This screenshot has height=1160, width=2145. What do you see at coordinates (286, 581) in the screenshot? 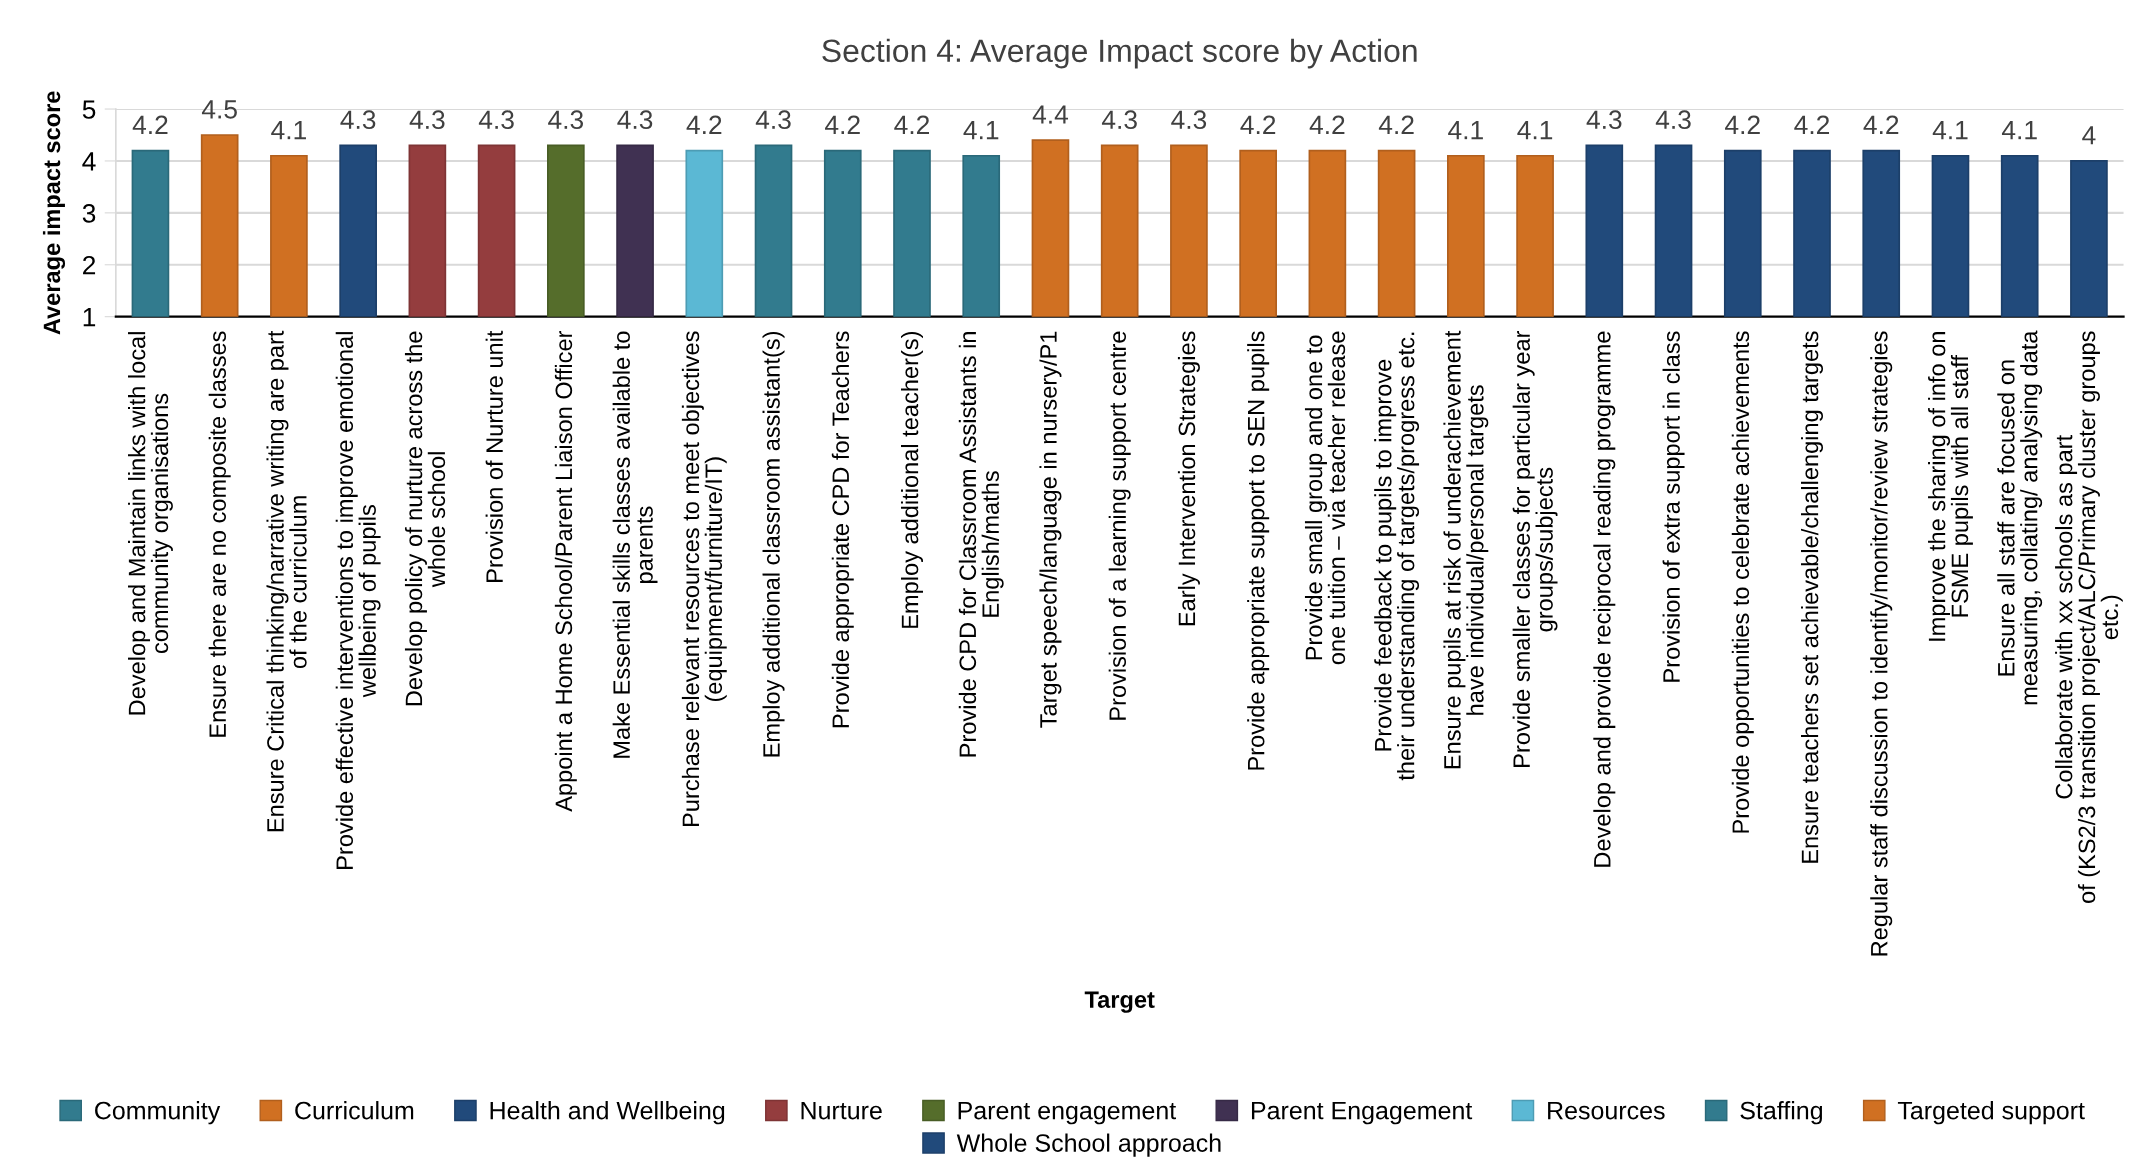
I see `x-tick-label: Ensure Critical thinking/narrative writing are part of the curriculum` at bounding box center [286, 581].